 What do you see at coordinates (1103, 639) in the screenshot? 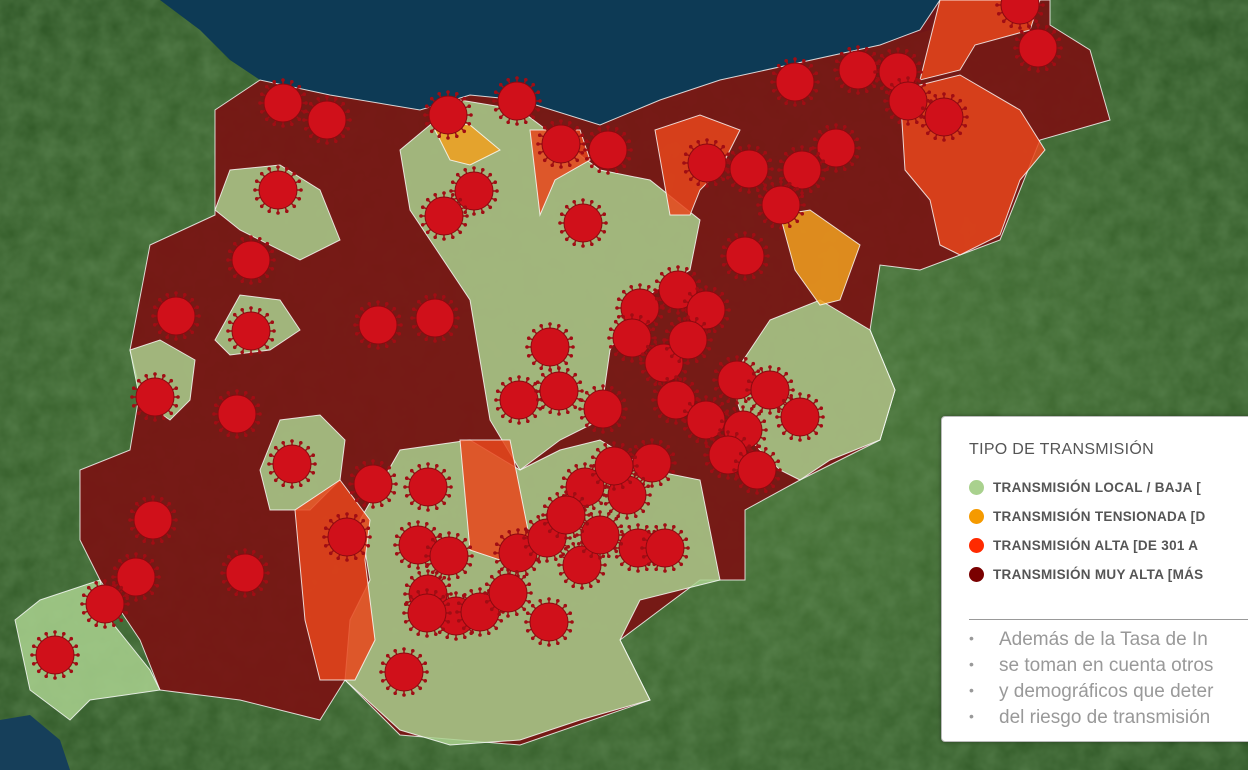
I see `legend-note-text: Además de la Tasa de In` at bounding box center [1103, 639].